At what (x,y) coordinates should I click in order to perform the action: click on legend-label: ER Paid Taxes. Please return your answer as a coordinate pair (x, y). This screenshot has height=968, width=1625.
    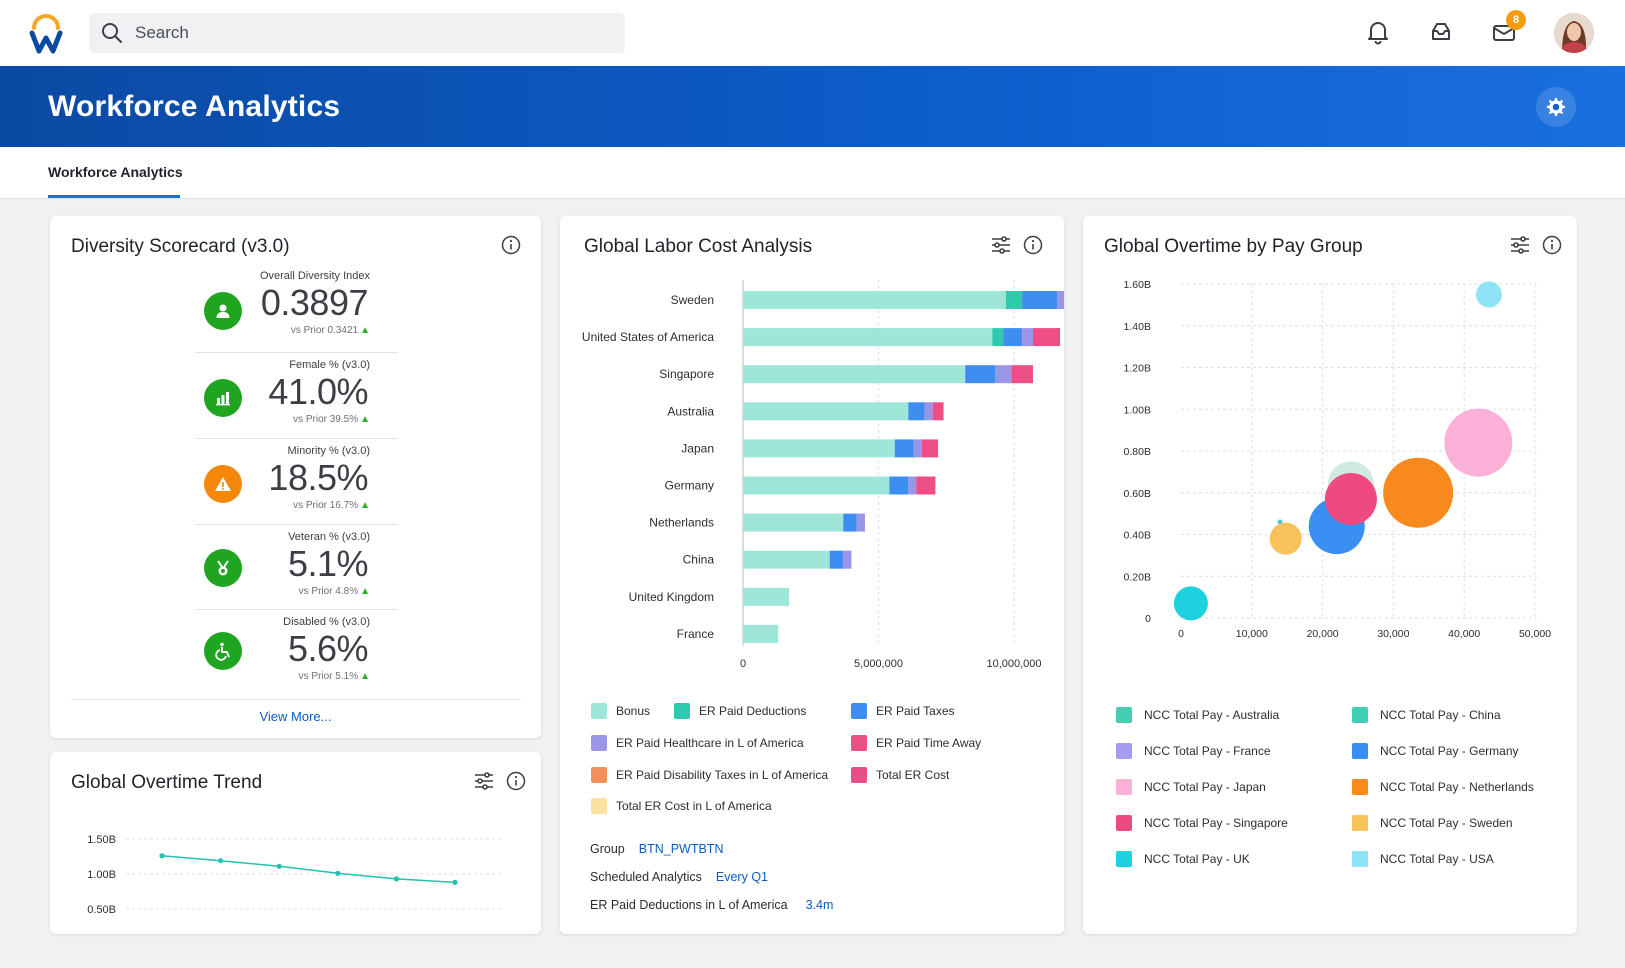
    Looking at the image, I should click on (915, 711).